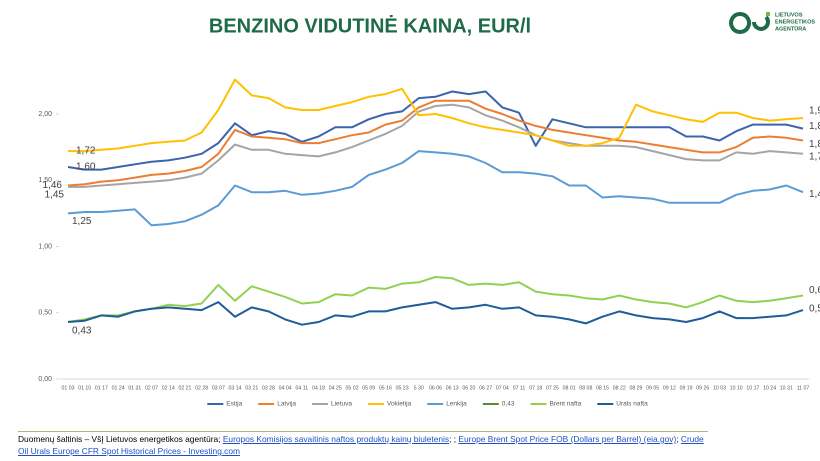 The image size is (820, 461). I want to click on x-tick-label: 10 24, so click(769, 388).